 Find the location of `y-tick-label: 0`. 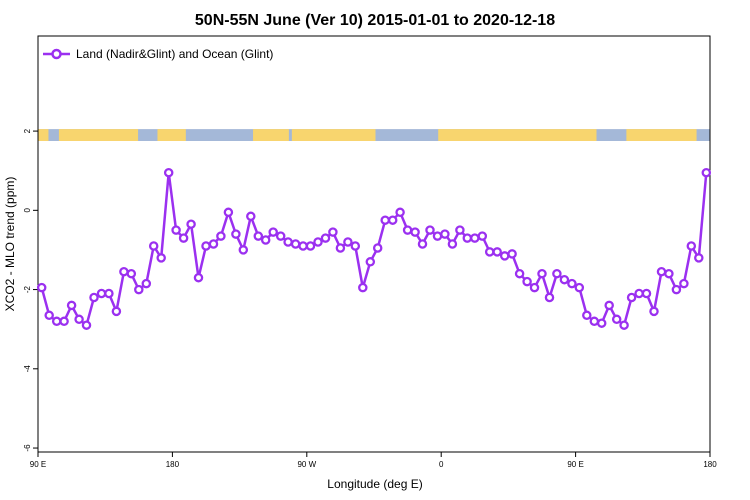

y-tick-label: 0 is located at coordinates (27, 210).